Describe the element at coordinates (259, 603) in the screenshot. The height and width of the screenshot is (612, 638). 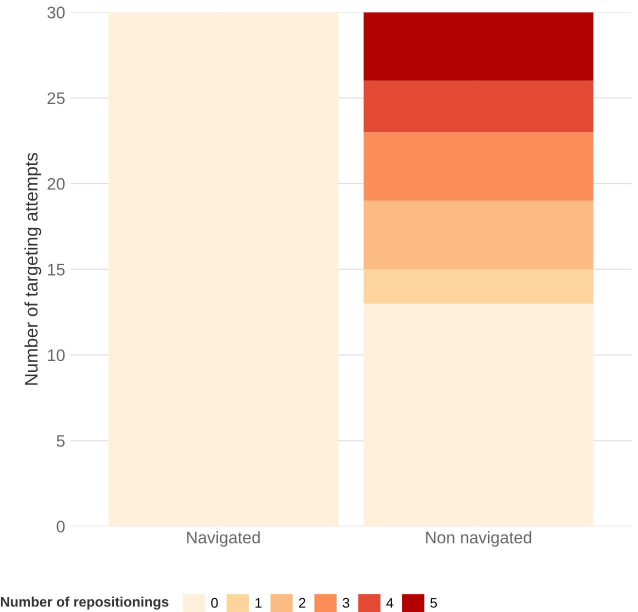
I see `legend-label: 1` at that location.